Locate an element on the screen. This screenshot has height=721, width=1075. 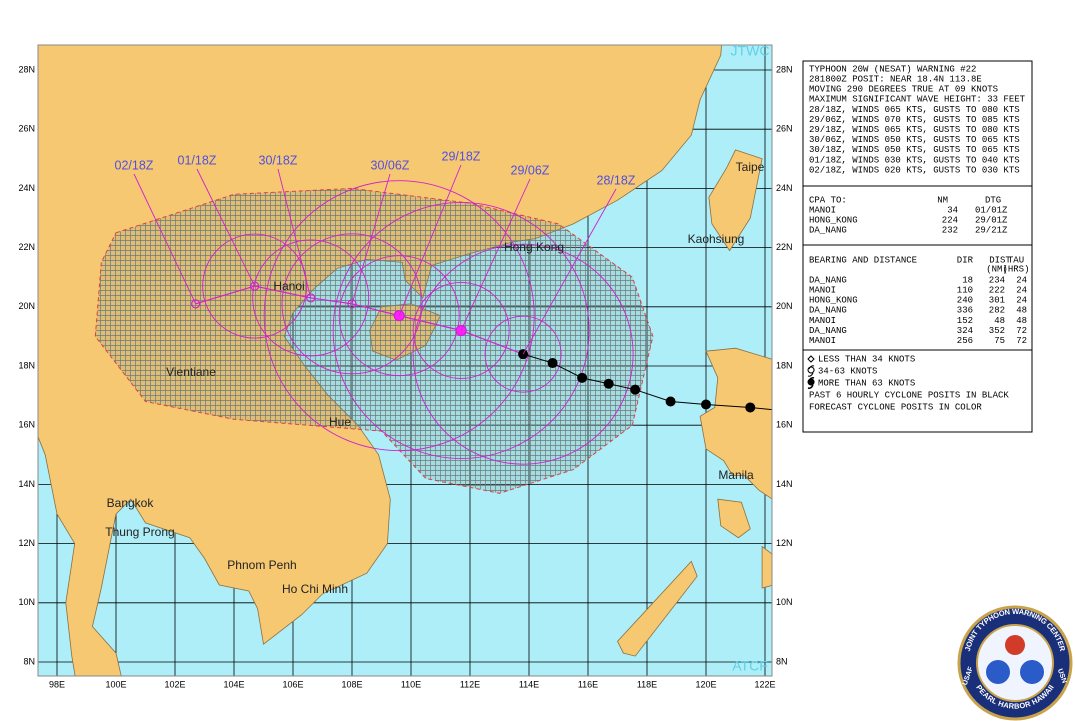
legend-text: 34-63 KNOTS is located at coordinates (847, 371).